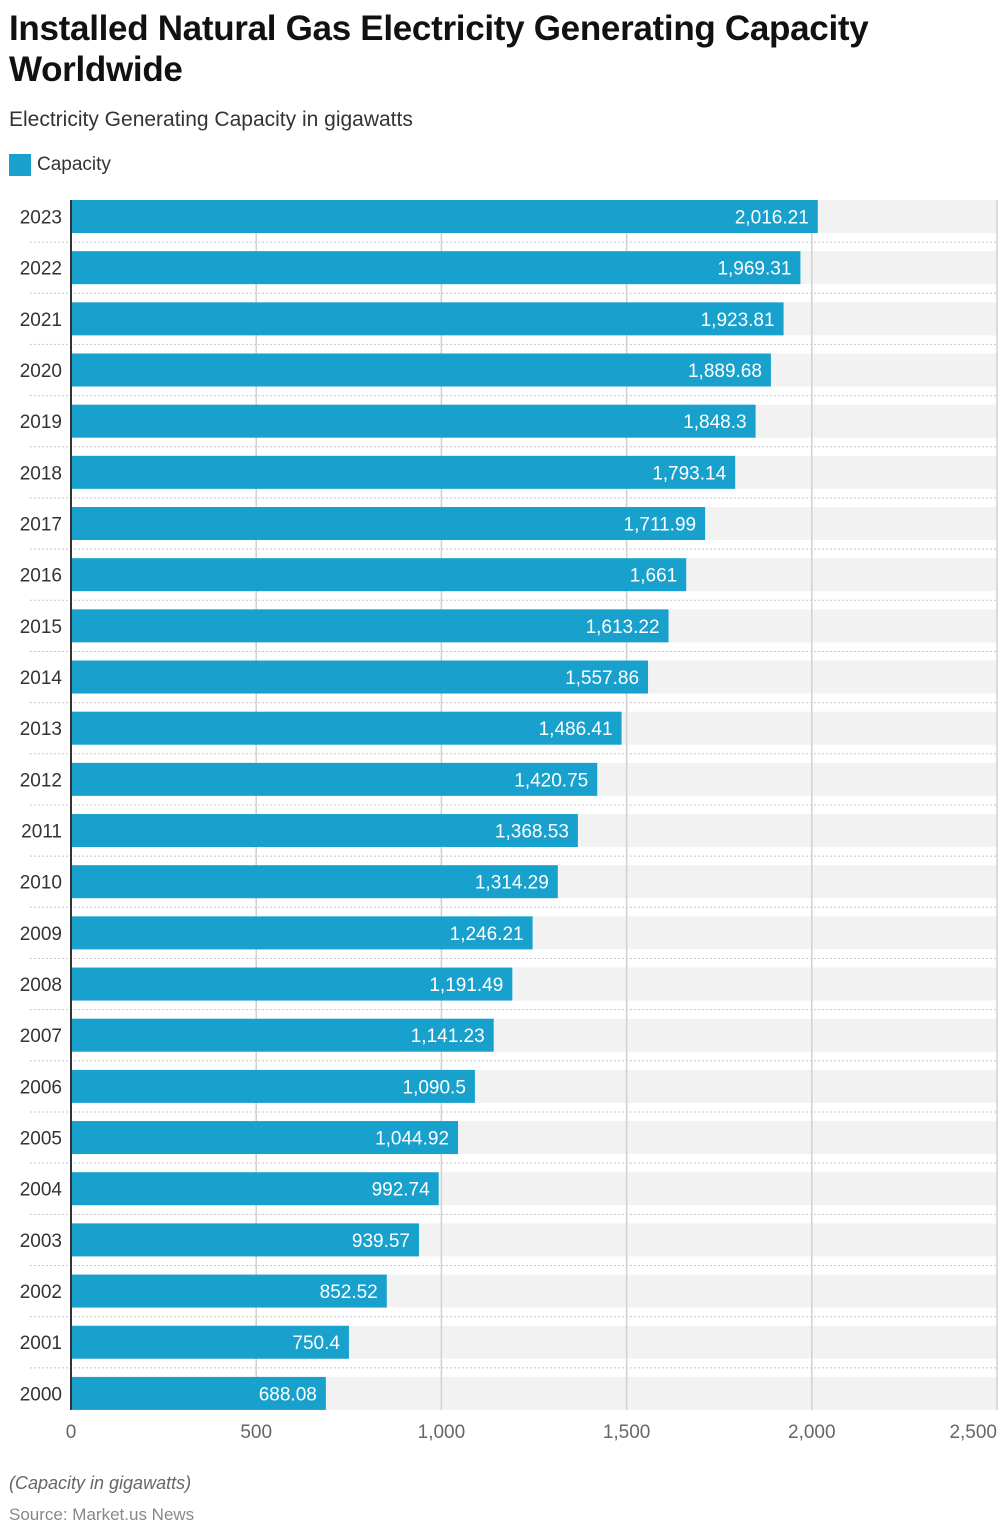 This screenshot has height=1536, width=1007. I want to click on data-label: 852.52, so click(349, 1292).